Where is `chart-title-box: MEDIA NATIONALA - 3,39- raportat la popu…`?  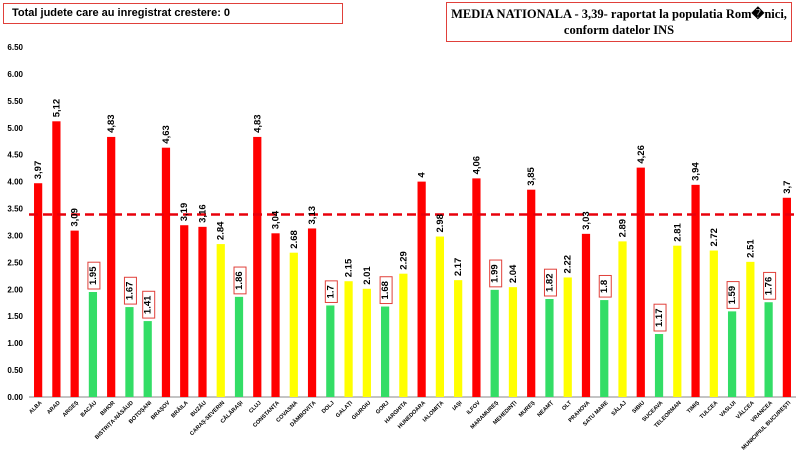 chart-title-box: MEDIA NATIONALA - 3,39- raportat la popu… is located at coordinates (619, 22).